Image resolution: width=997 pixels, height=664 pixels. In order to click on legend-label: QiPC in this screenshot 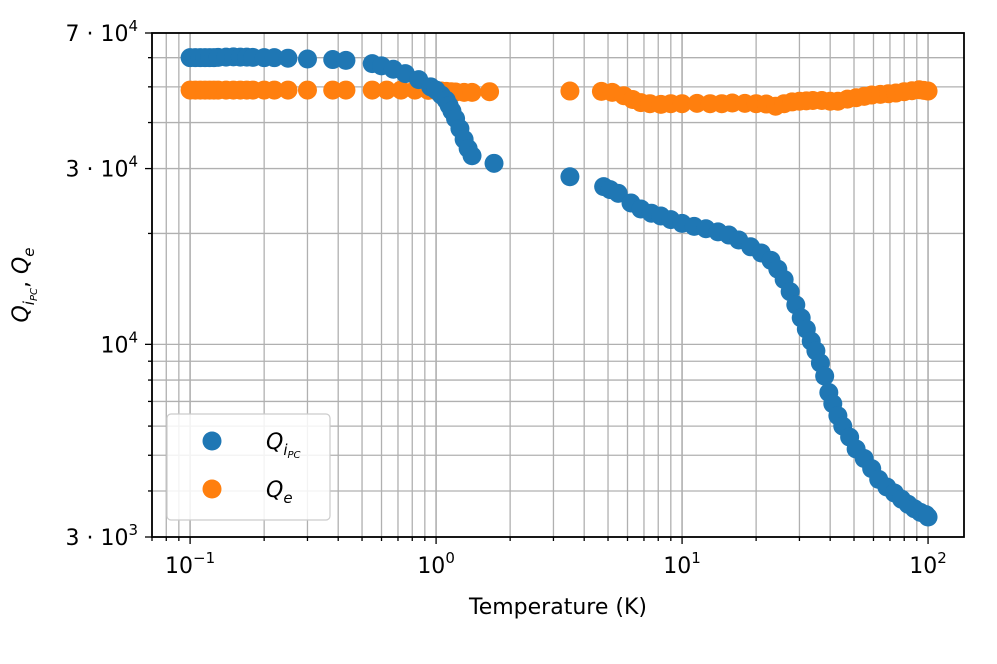, I will do `click(283, 445)`.